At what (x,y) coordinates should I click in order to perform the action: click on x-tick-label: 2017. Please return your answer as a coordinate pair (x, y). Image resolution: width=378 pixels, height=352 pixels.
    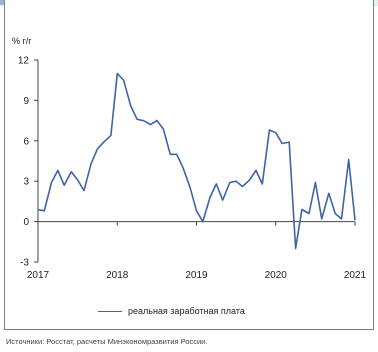
    Looking at the image, I should click on (38, 275).